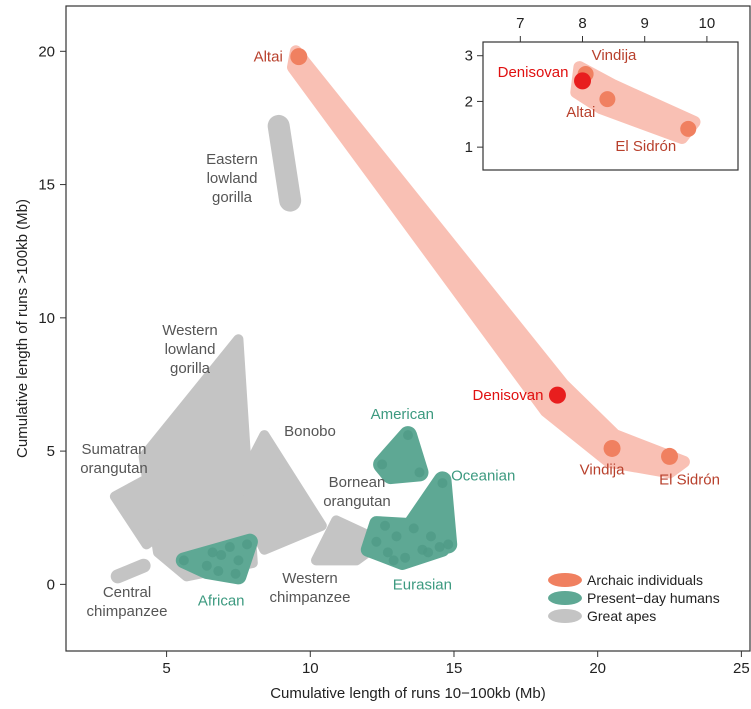 This screenshot has height=709, width=751. I want to click on legend-swatch-humans, so click(565, 598).